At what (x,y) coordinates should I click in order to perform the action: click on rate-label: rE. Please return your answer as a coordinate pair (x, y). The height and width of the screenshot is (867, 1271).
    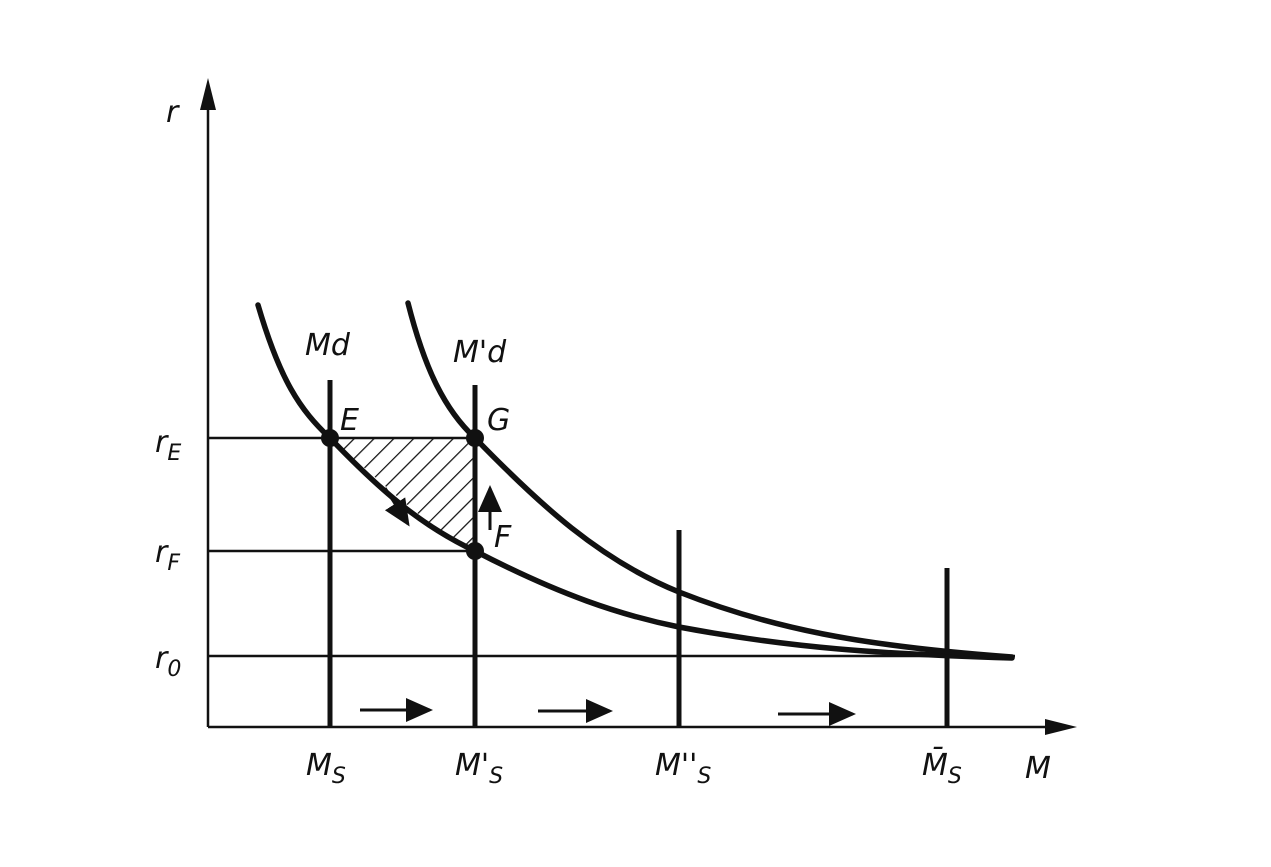
    Looking at the image, I should click on (168, 445).